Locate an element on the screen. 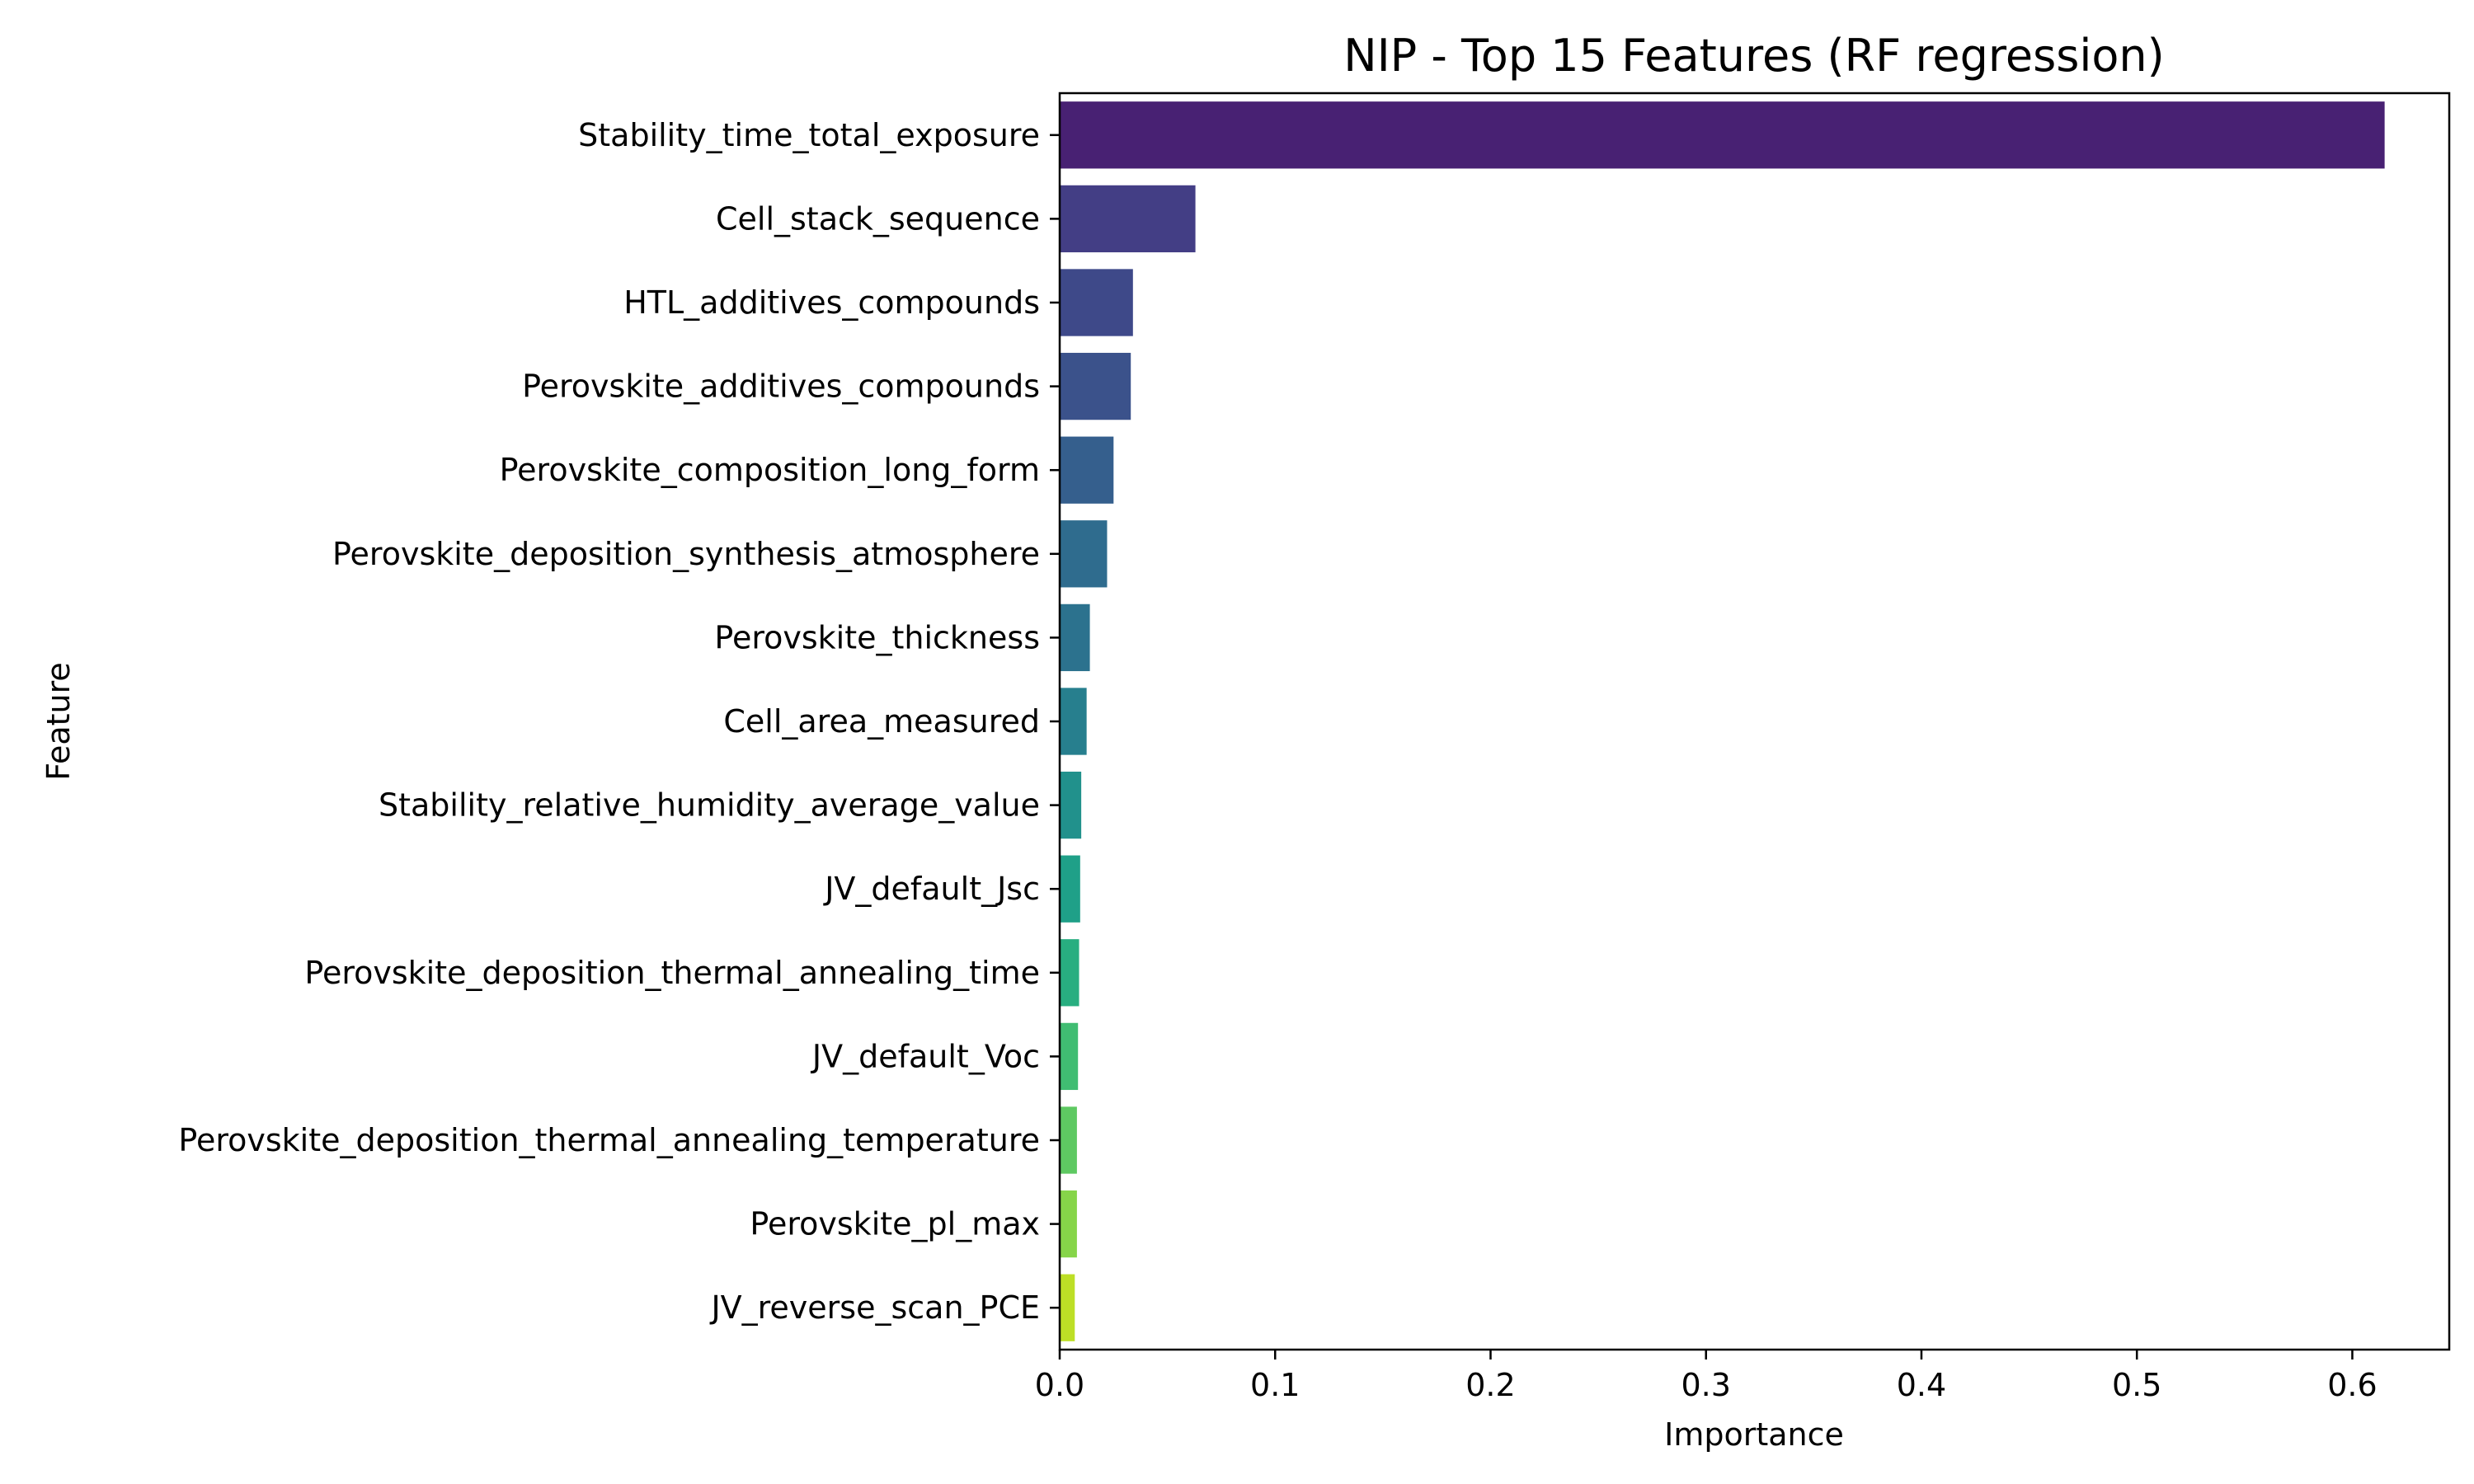  bar-JV_default_Jsc is located at coordinates (1070, 889).